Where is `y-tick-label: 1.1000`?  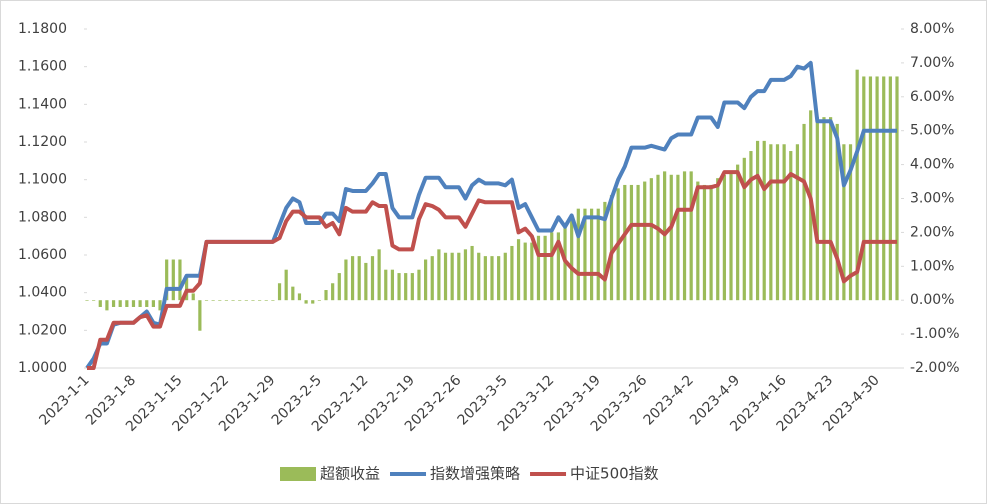 y-tick-label: 1.1000 is located at coordinates (42, 180).